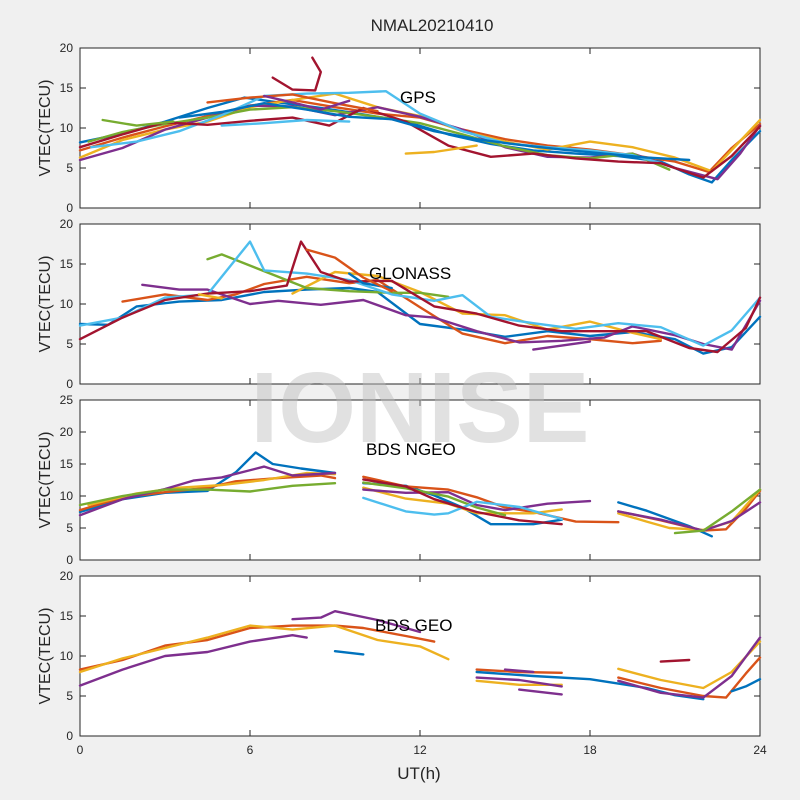 The width and height of the screenshot is (800, 800). I want to click on watermark: IONISE, so click(420, 408).